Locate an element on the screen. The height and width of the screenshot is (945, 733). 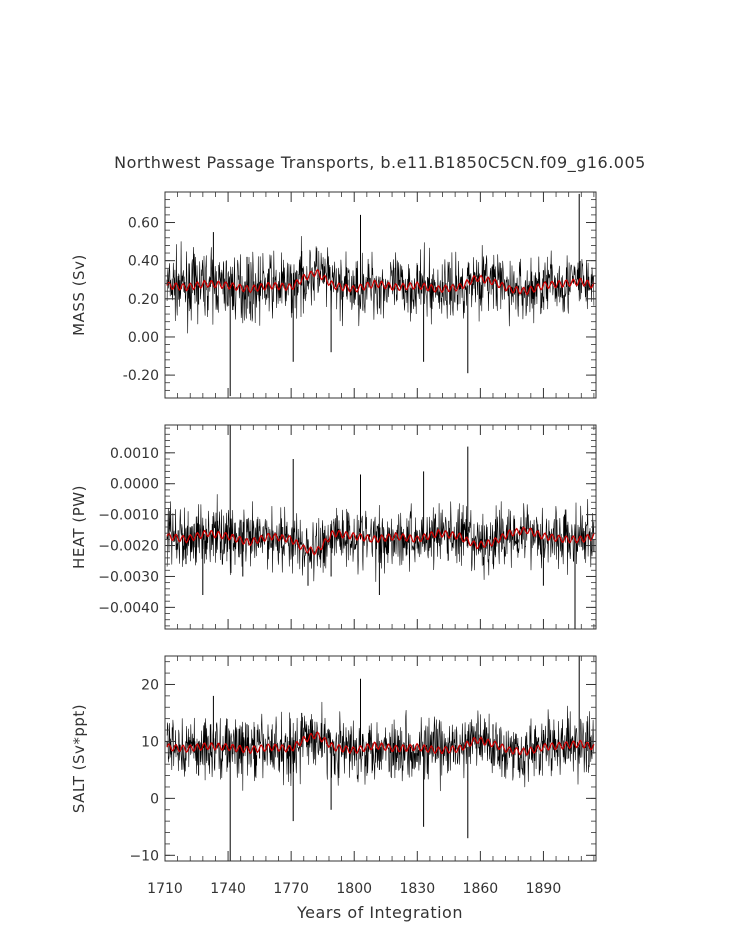
y-tick-label: −0.0030 is located at coordinates (128, 577).